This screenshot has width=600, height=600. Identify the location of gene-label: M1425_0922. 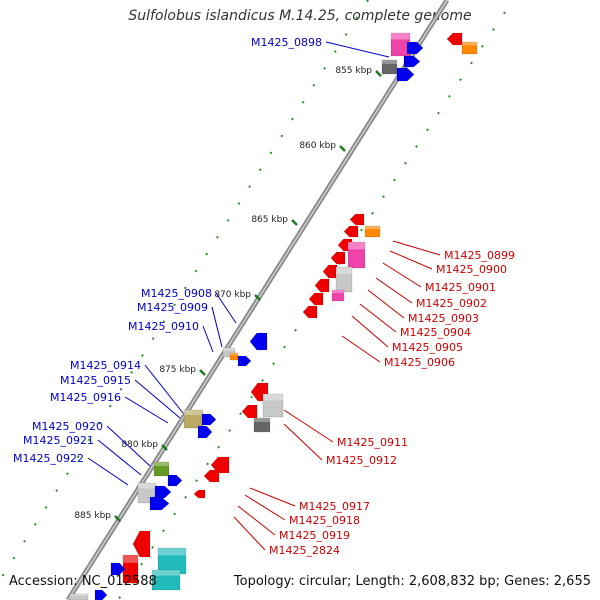
(48, 458).